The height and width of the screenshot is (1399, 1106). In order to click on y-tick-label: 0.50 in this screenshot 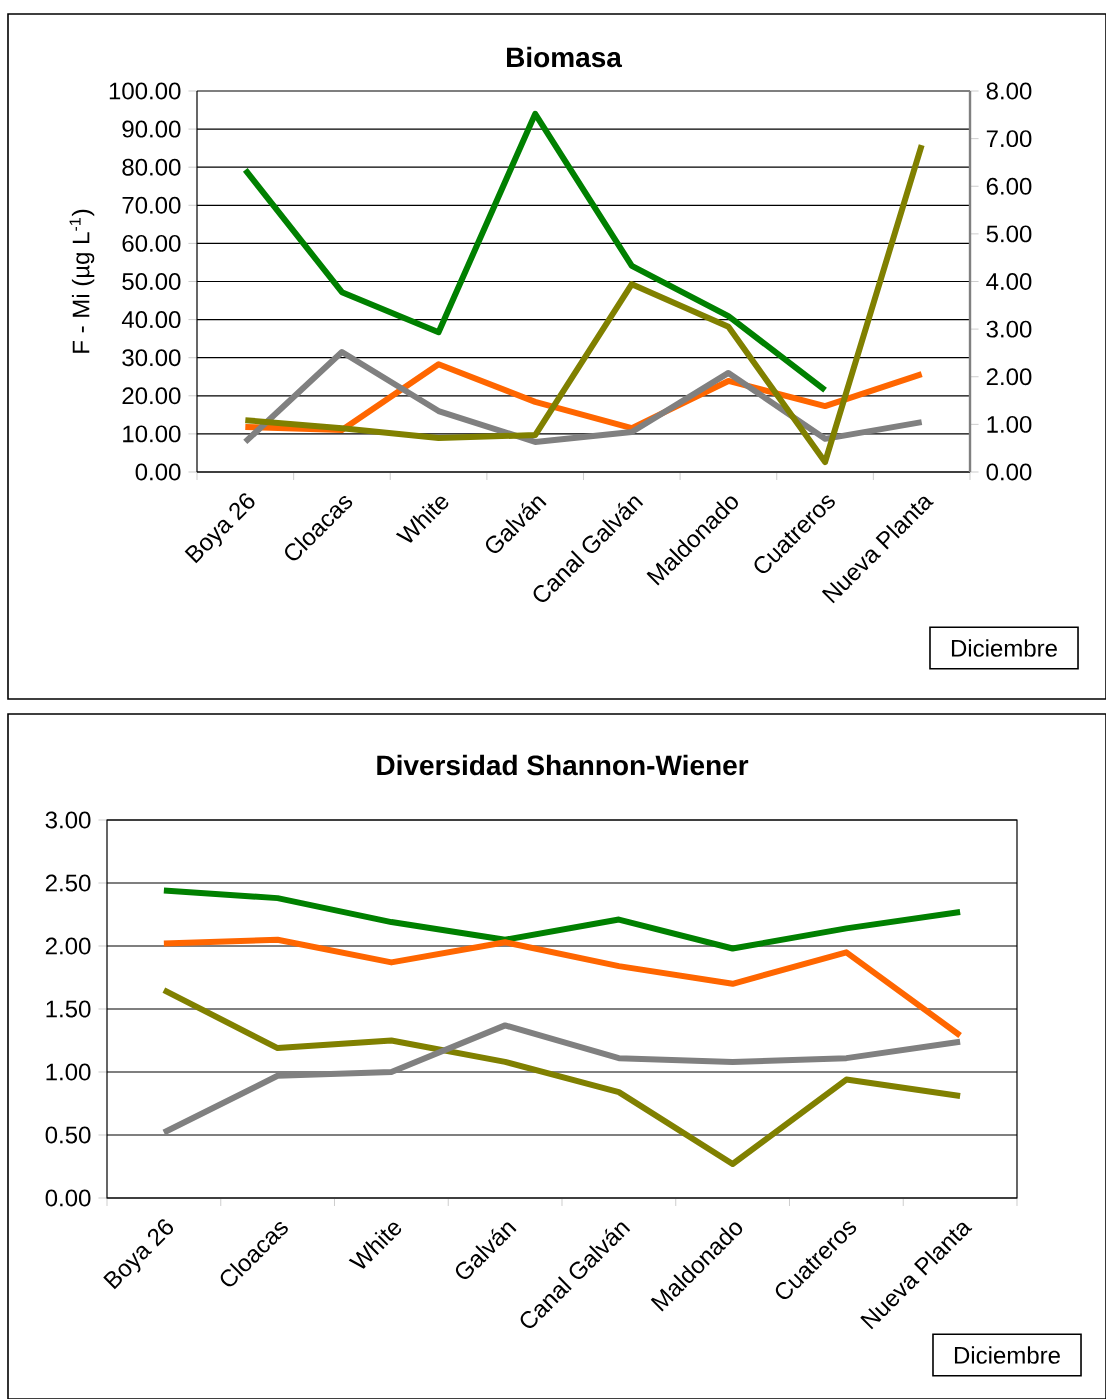, I will do `click(68, 1135)`.